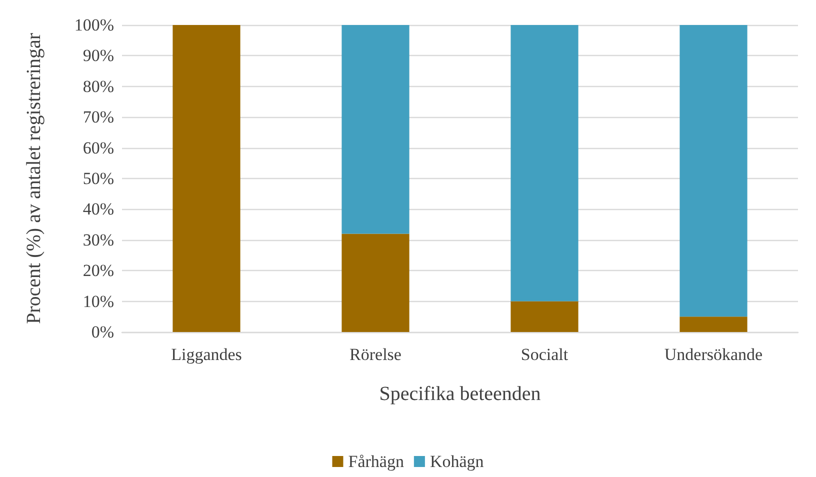  I want to click on y-tick-label: 0%, so click(102, 332).